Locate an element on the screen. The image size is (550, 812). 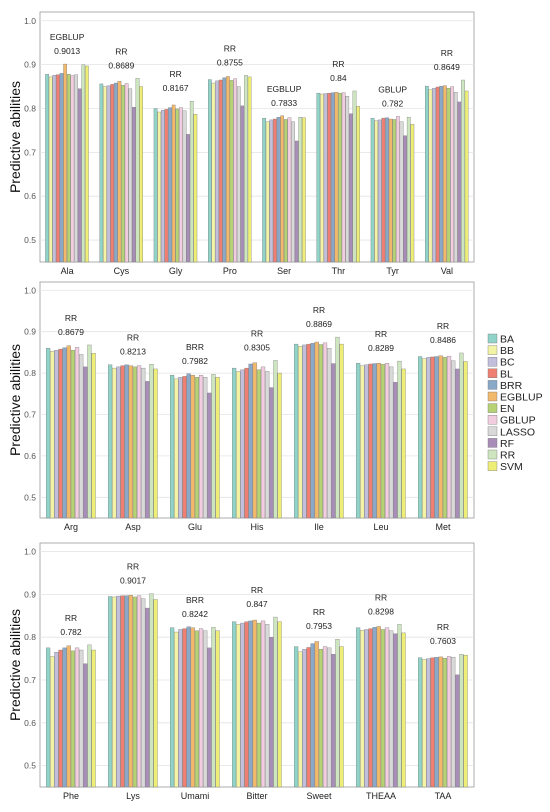
bar-Leu-LASSO is located at coordinates (391, 442).